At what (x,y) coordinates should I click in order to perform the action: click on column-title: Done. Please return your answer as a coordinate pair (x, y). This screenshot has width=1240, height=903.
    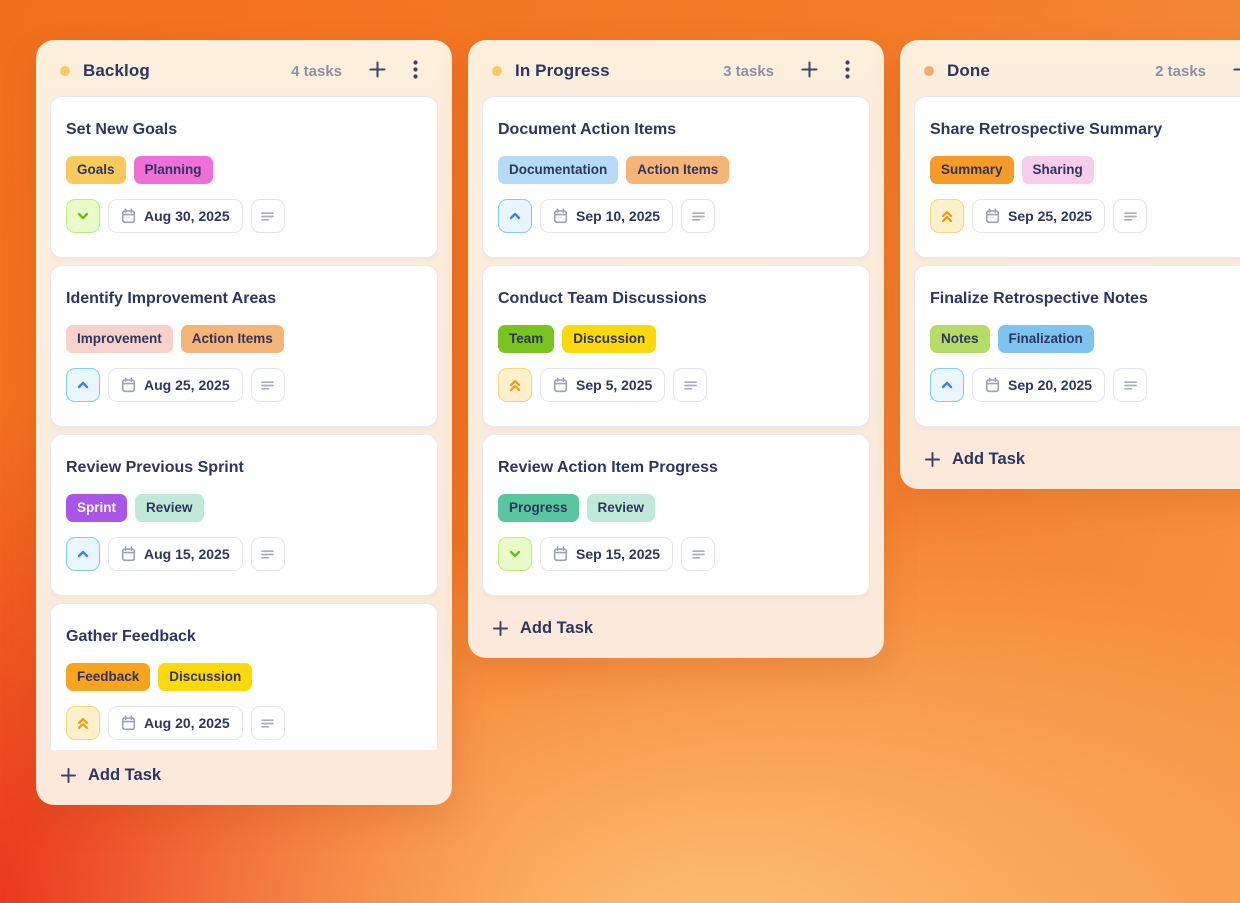
    Looking at the image, I should click on (968, 70).